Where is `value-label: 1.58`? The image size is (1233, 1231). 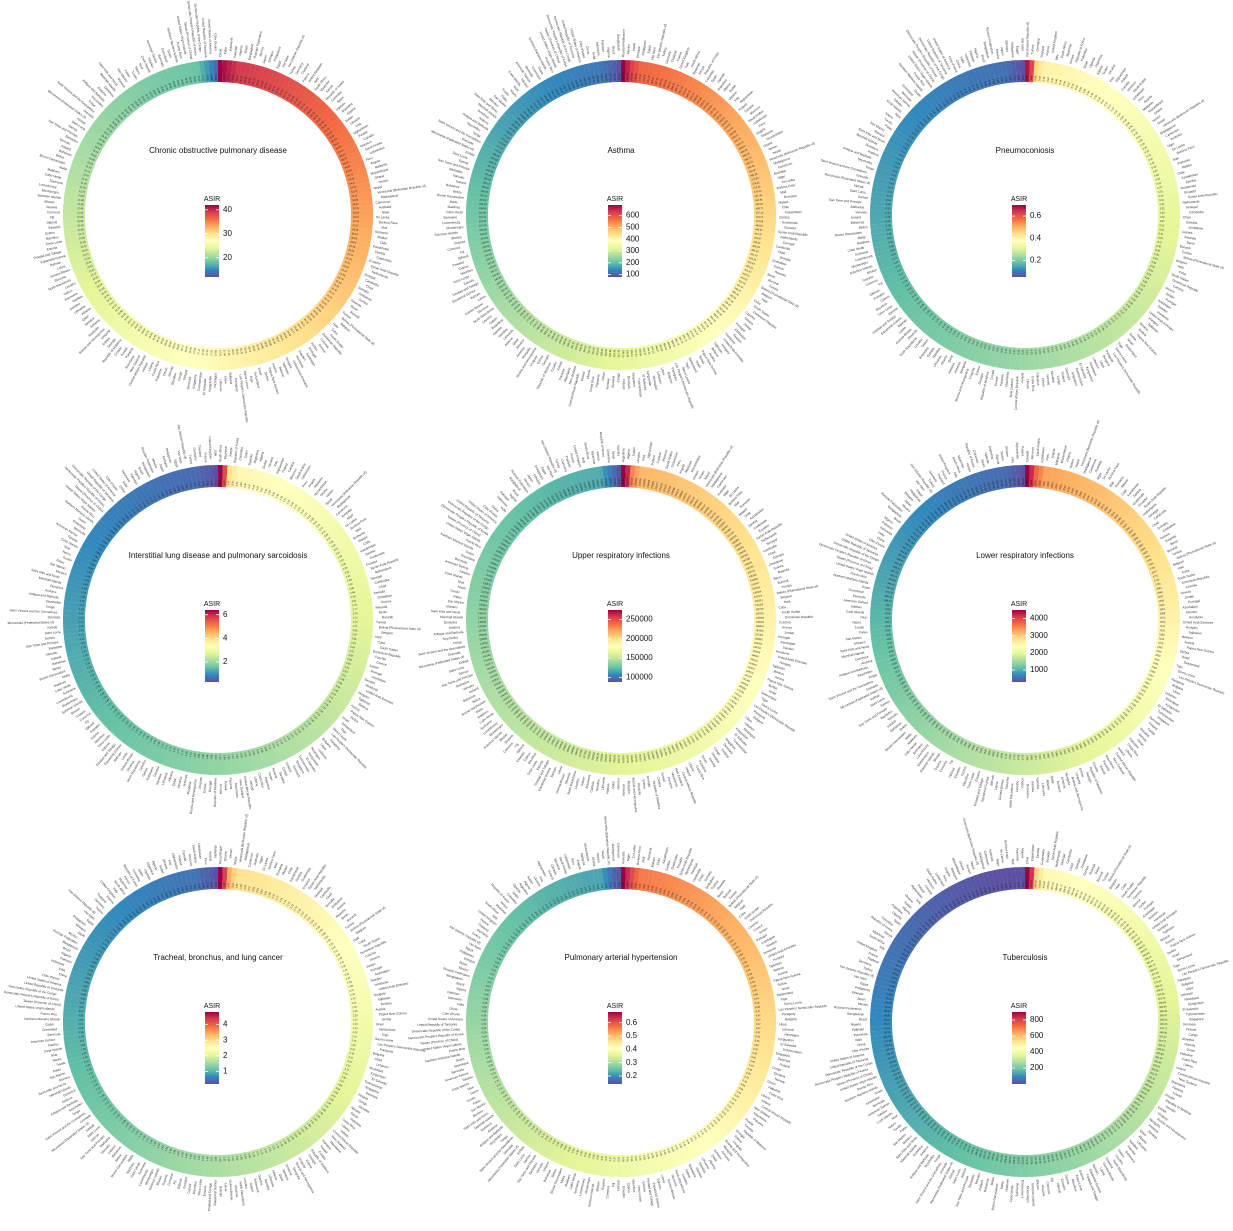 value-label: 1.58 is located at coordinates (215, 1158).